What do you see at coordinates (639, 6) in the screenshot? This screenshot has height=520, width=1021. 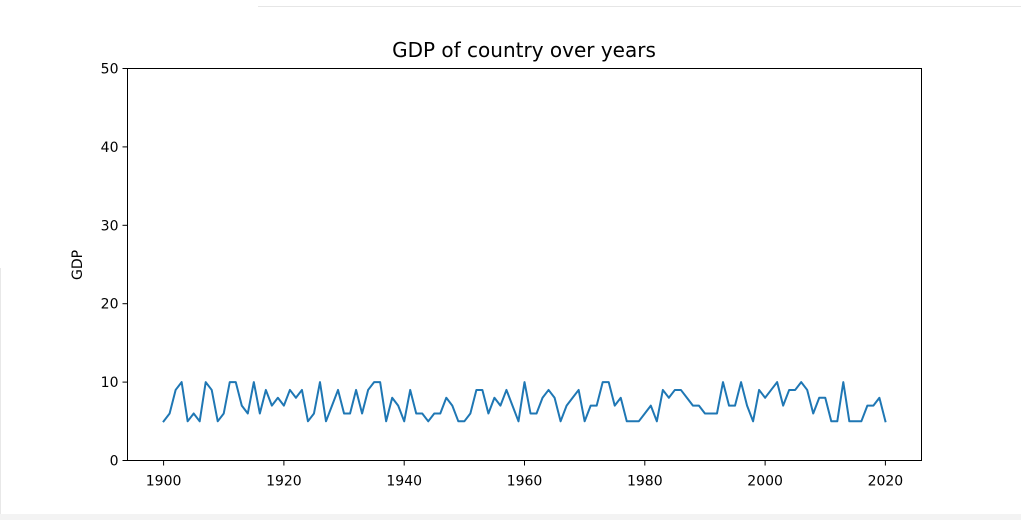 I see `top-divider` at bounding box center [639, 6].